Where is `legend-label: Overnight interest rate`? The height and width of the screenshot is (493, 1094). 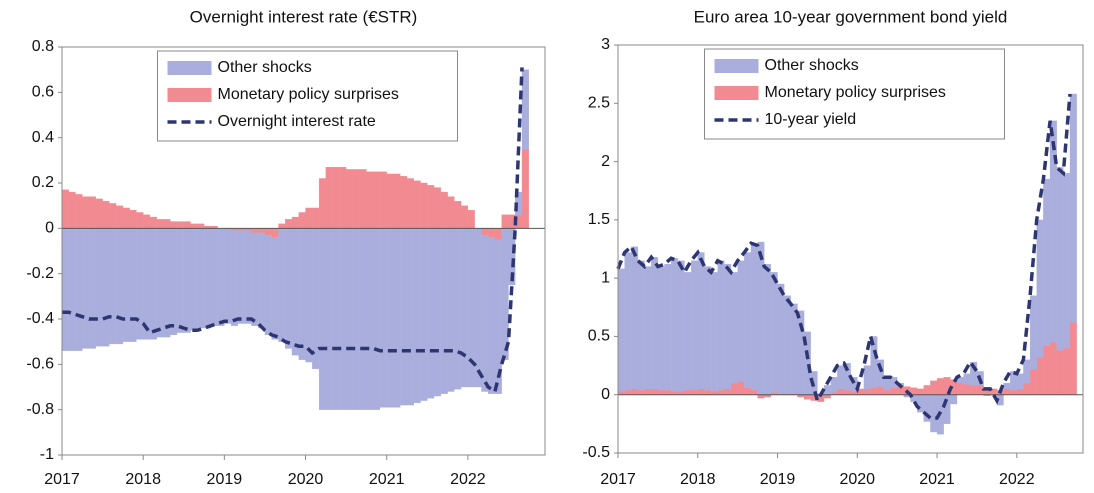
legend-label: Overnight interest rate is located at coordinates (297, 121).